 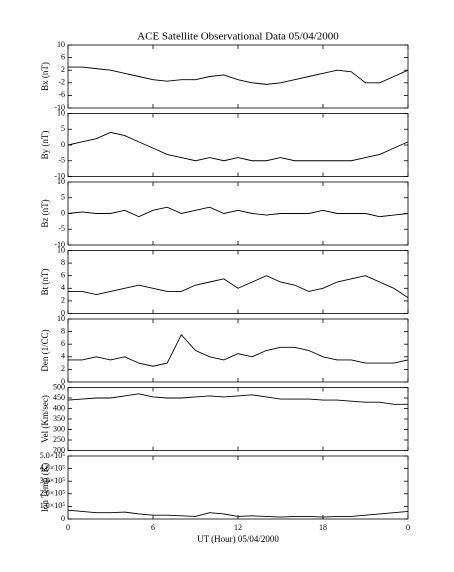 What do you see at coordinates (59, 428) in the screenshot?
I see `y-tick-label: 300` at bounding box center [59, 428].